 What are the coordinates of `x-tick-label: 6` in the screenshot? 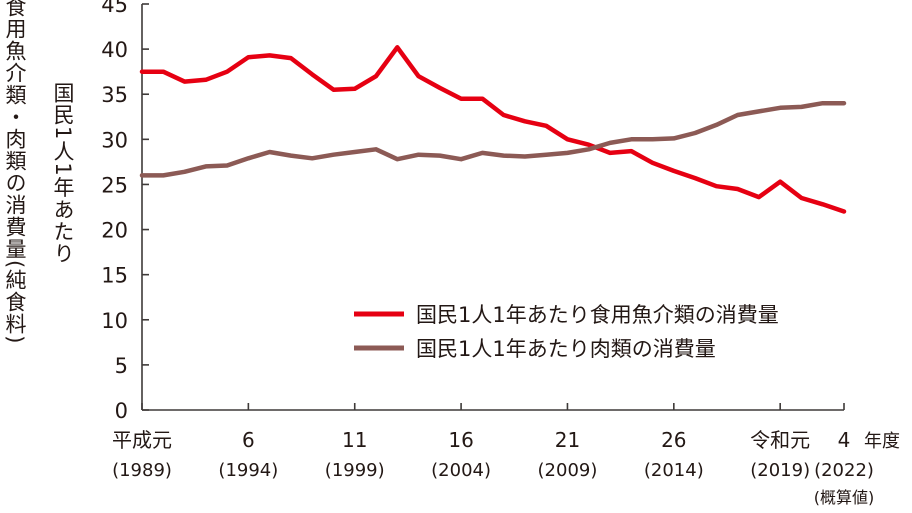 It's located at (248, 440).